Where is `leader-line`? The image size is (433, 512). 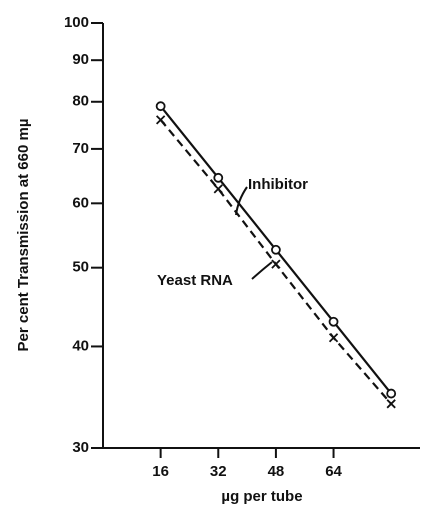
leader-line is located at coordinates (262, 270).